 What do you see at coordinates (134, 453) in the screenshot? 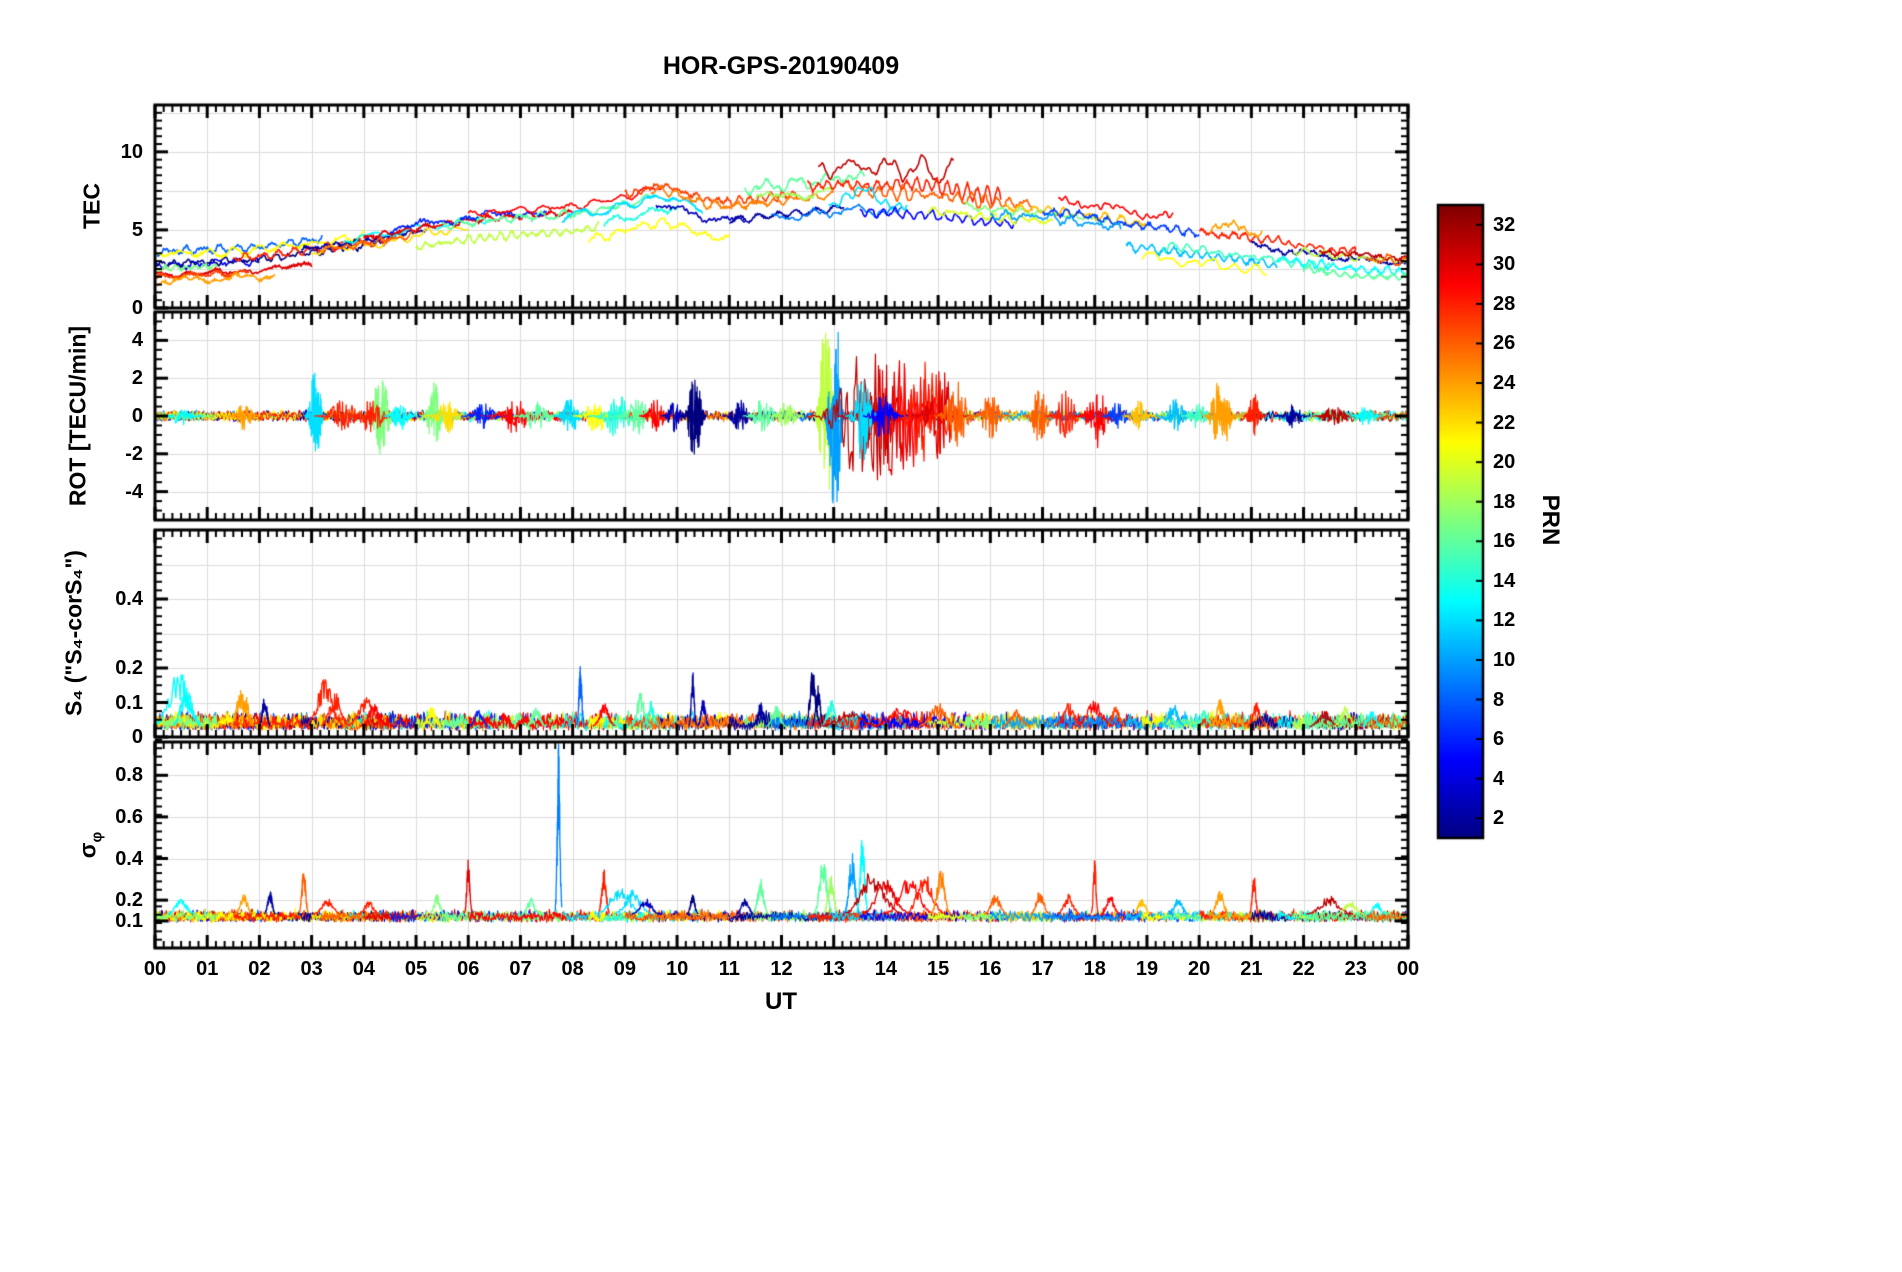
I see `y-tick-label: -2` at bounding box center [134, 453].